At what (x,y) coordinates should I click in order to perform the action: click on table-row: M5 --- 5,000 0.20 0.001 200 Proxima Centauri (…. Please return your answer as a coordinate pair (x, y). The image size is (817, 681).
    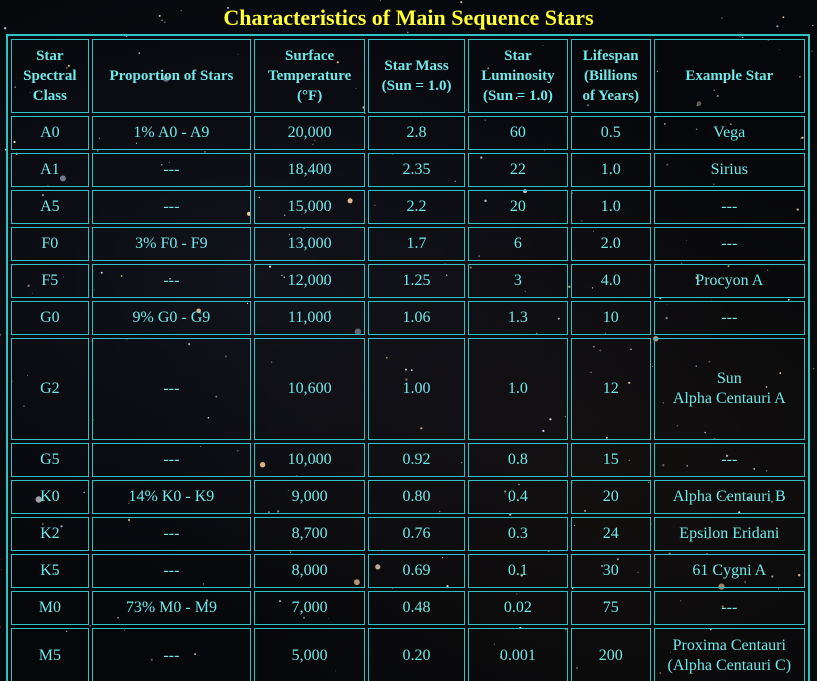
    Looking at the image, I should click on (408, 654).